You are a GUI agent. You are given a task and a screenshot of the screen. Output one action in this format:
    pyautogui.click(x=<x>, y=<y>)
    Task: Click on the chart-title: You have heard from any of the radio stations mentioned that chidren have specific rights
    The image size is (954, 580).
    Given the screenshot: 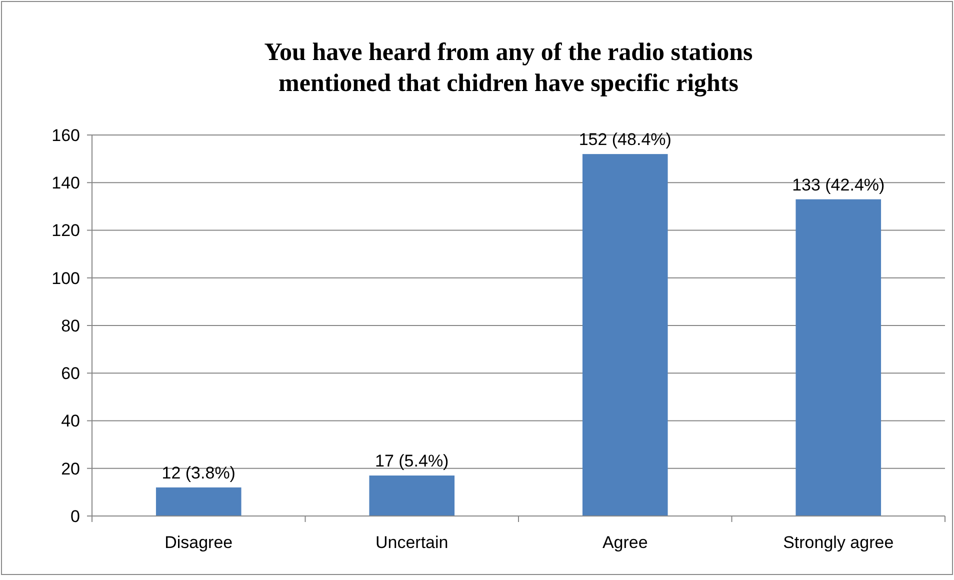 What is the action you would take?
    pyautogui.click(x=508, y=68)
    